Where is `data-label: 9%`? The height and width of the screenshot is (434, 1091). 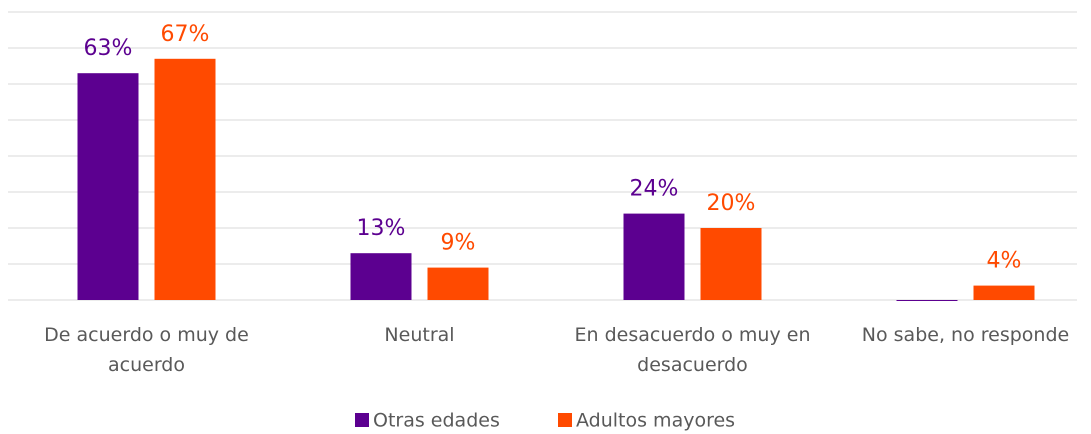
data-label: 9% is located at coordinates (458, 243).